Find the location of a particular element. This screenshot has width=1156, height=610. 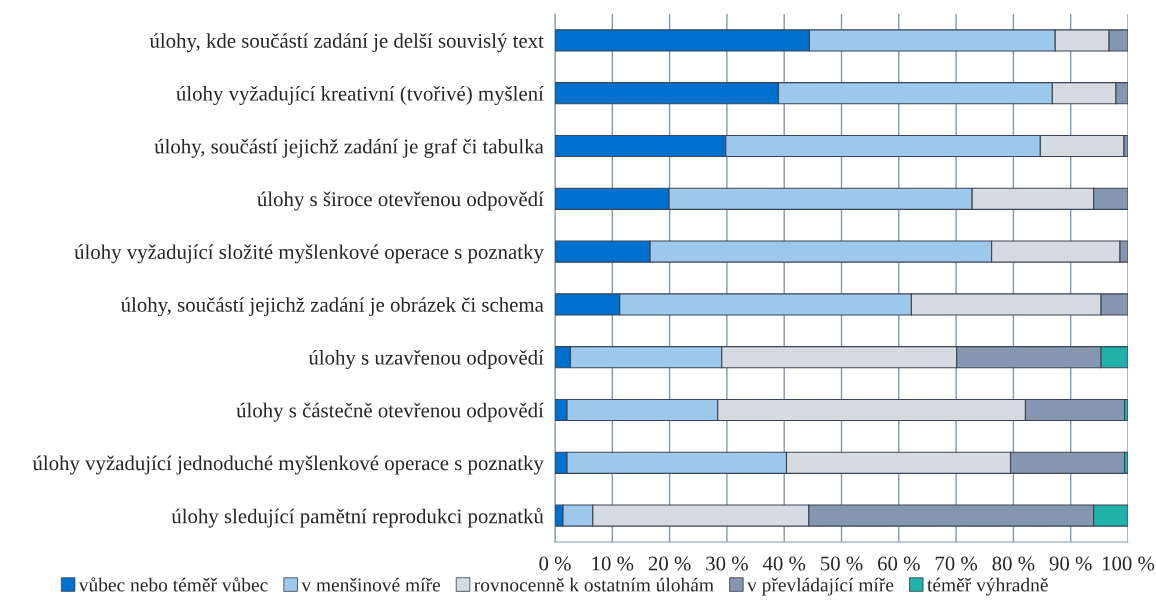

x-tick-label: 40 % is located at coordinates (784, 563).